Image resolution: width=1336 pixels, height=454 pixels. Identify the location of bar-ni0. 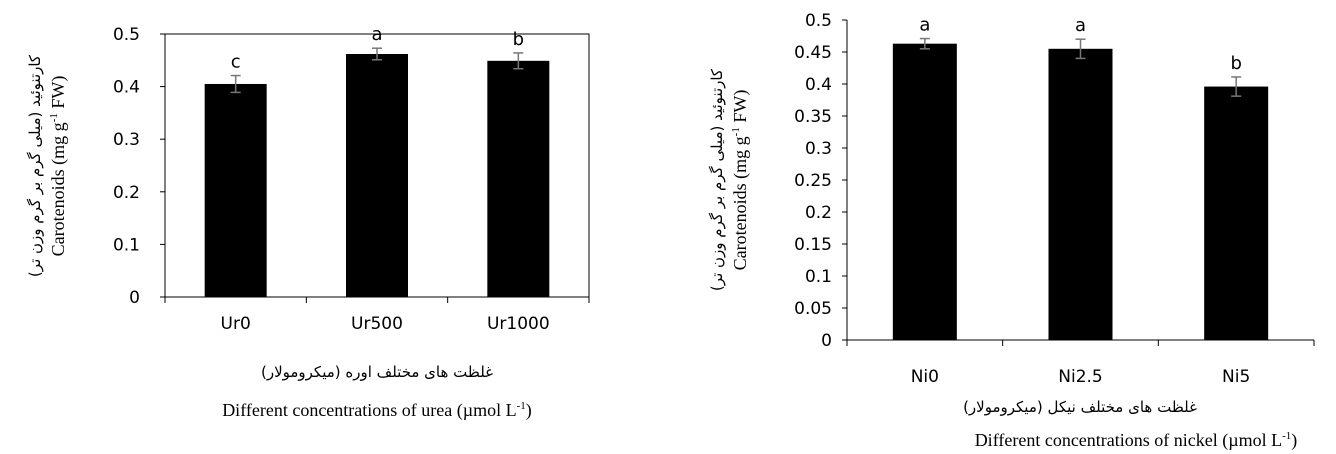
(924, 192).